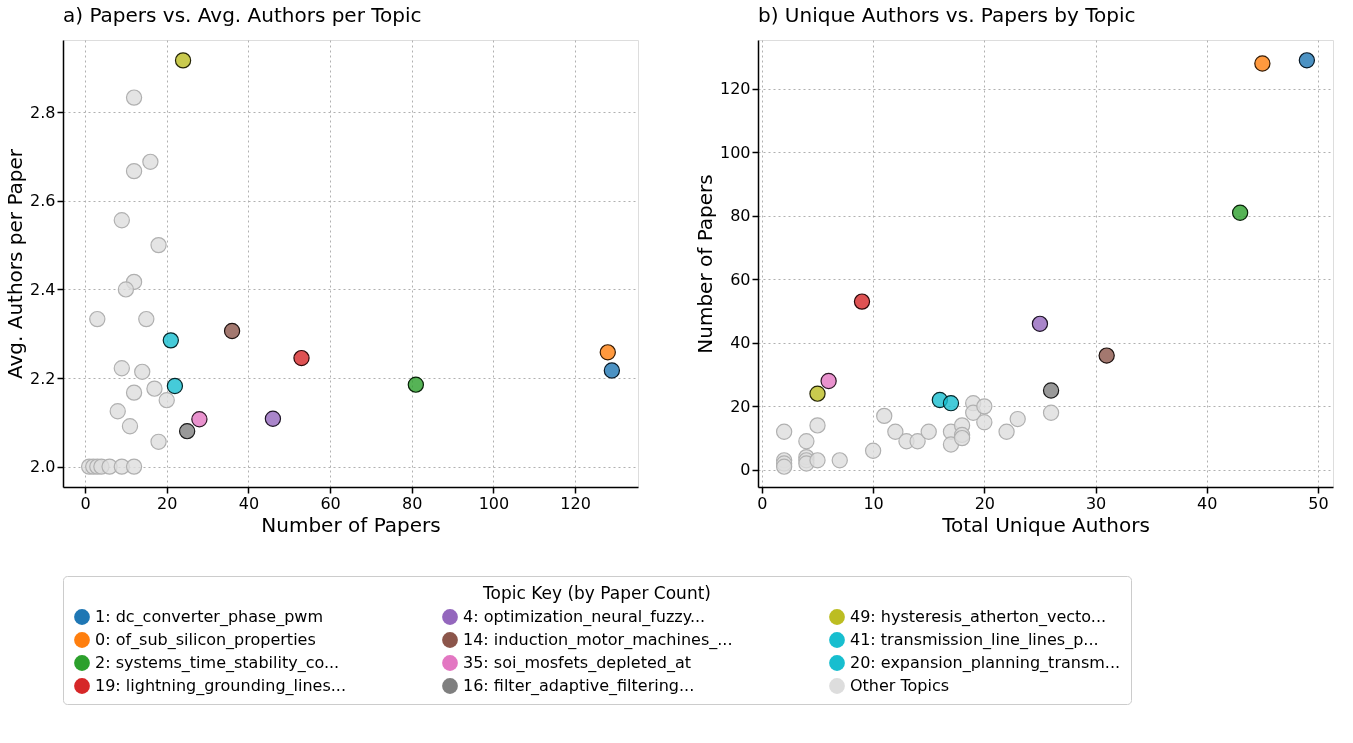 The height and width of the screenshot is (743, 1353). Describe the element at coordinates (740, 343) in the screenshot. I see `y-tick-label: 40` at that location.